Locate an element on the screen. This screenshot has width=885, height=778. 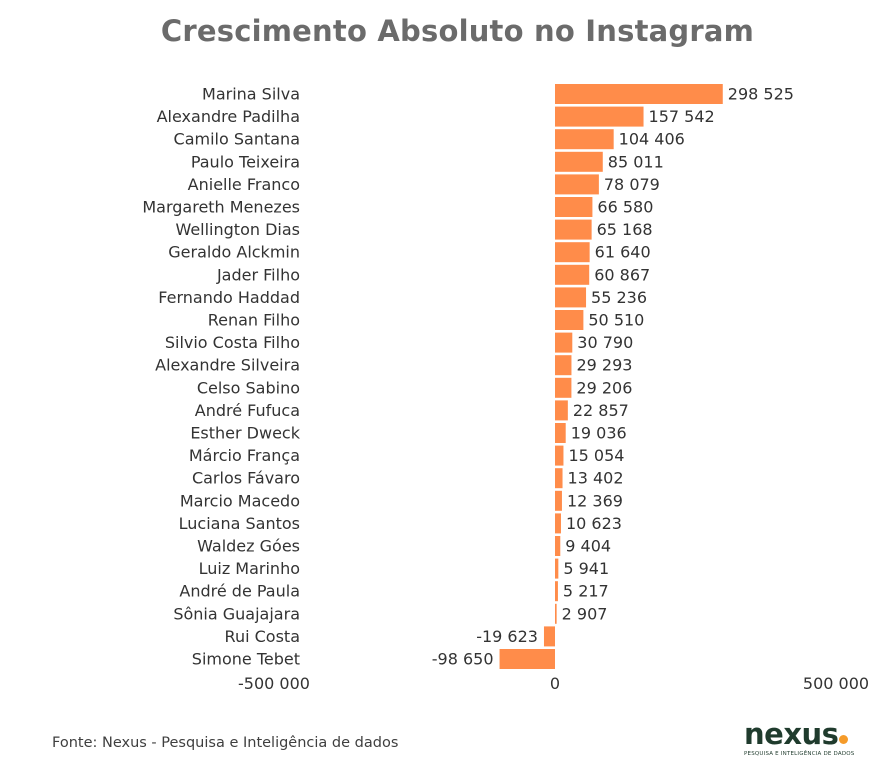
logo-wordmark: nexus is located at coordinates (804, 734).